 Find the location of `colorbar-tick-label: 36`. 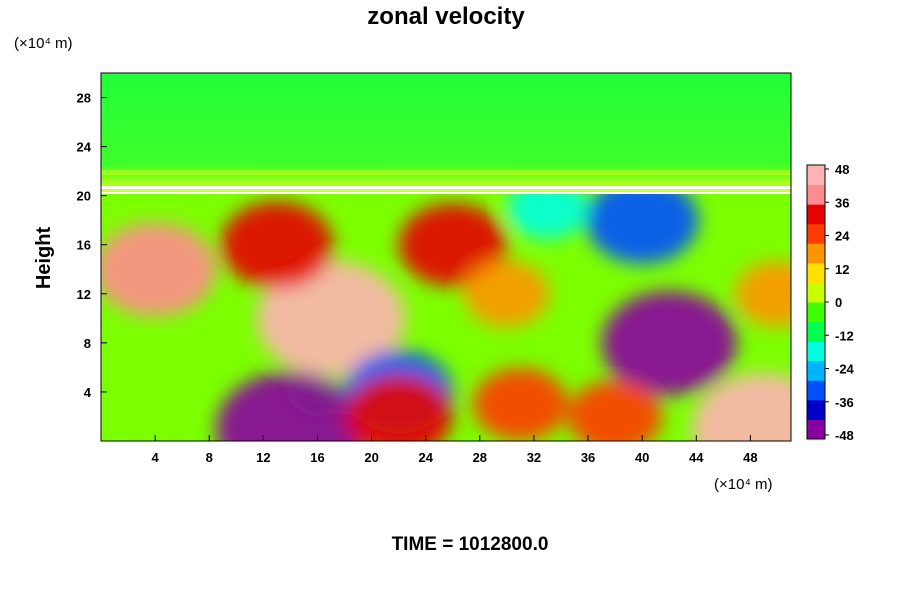

colorbar-tick-label: 36 is located at coordinates (842, 202).